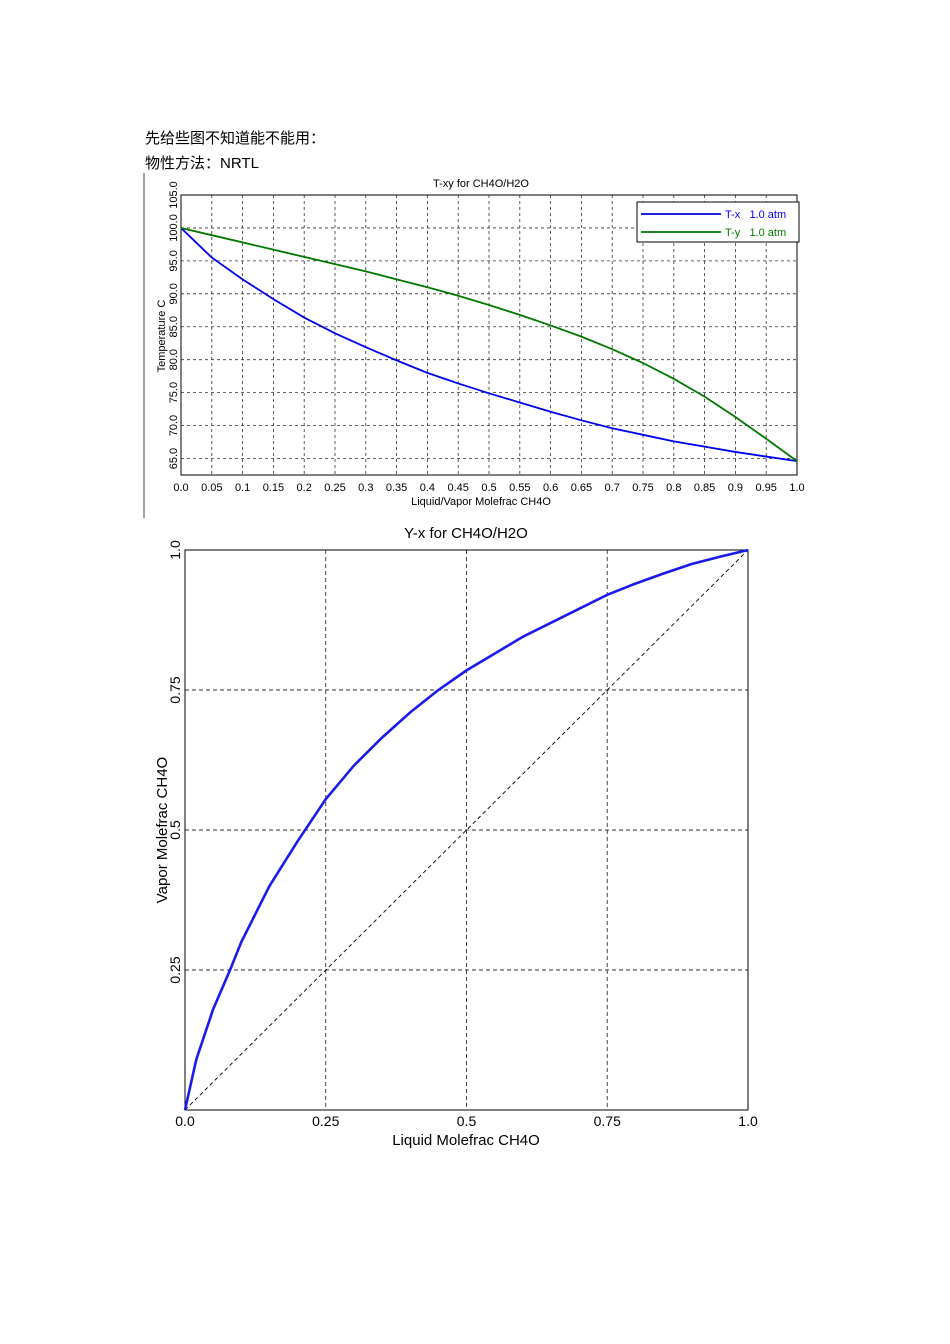  I want to click on property-method-value: NRTL, so click(239, 163).